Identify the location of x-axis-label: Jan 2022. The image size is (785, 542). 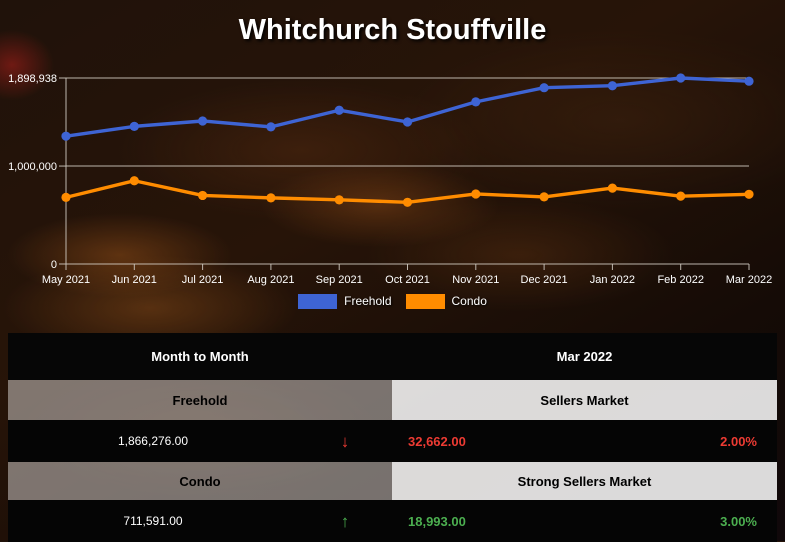
(612, 280).